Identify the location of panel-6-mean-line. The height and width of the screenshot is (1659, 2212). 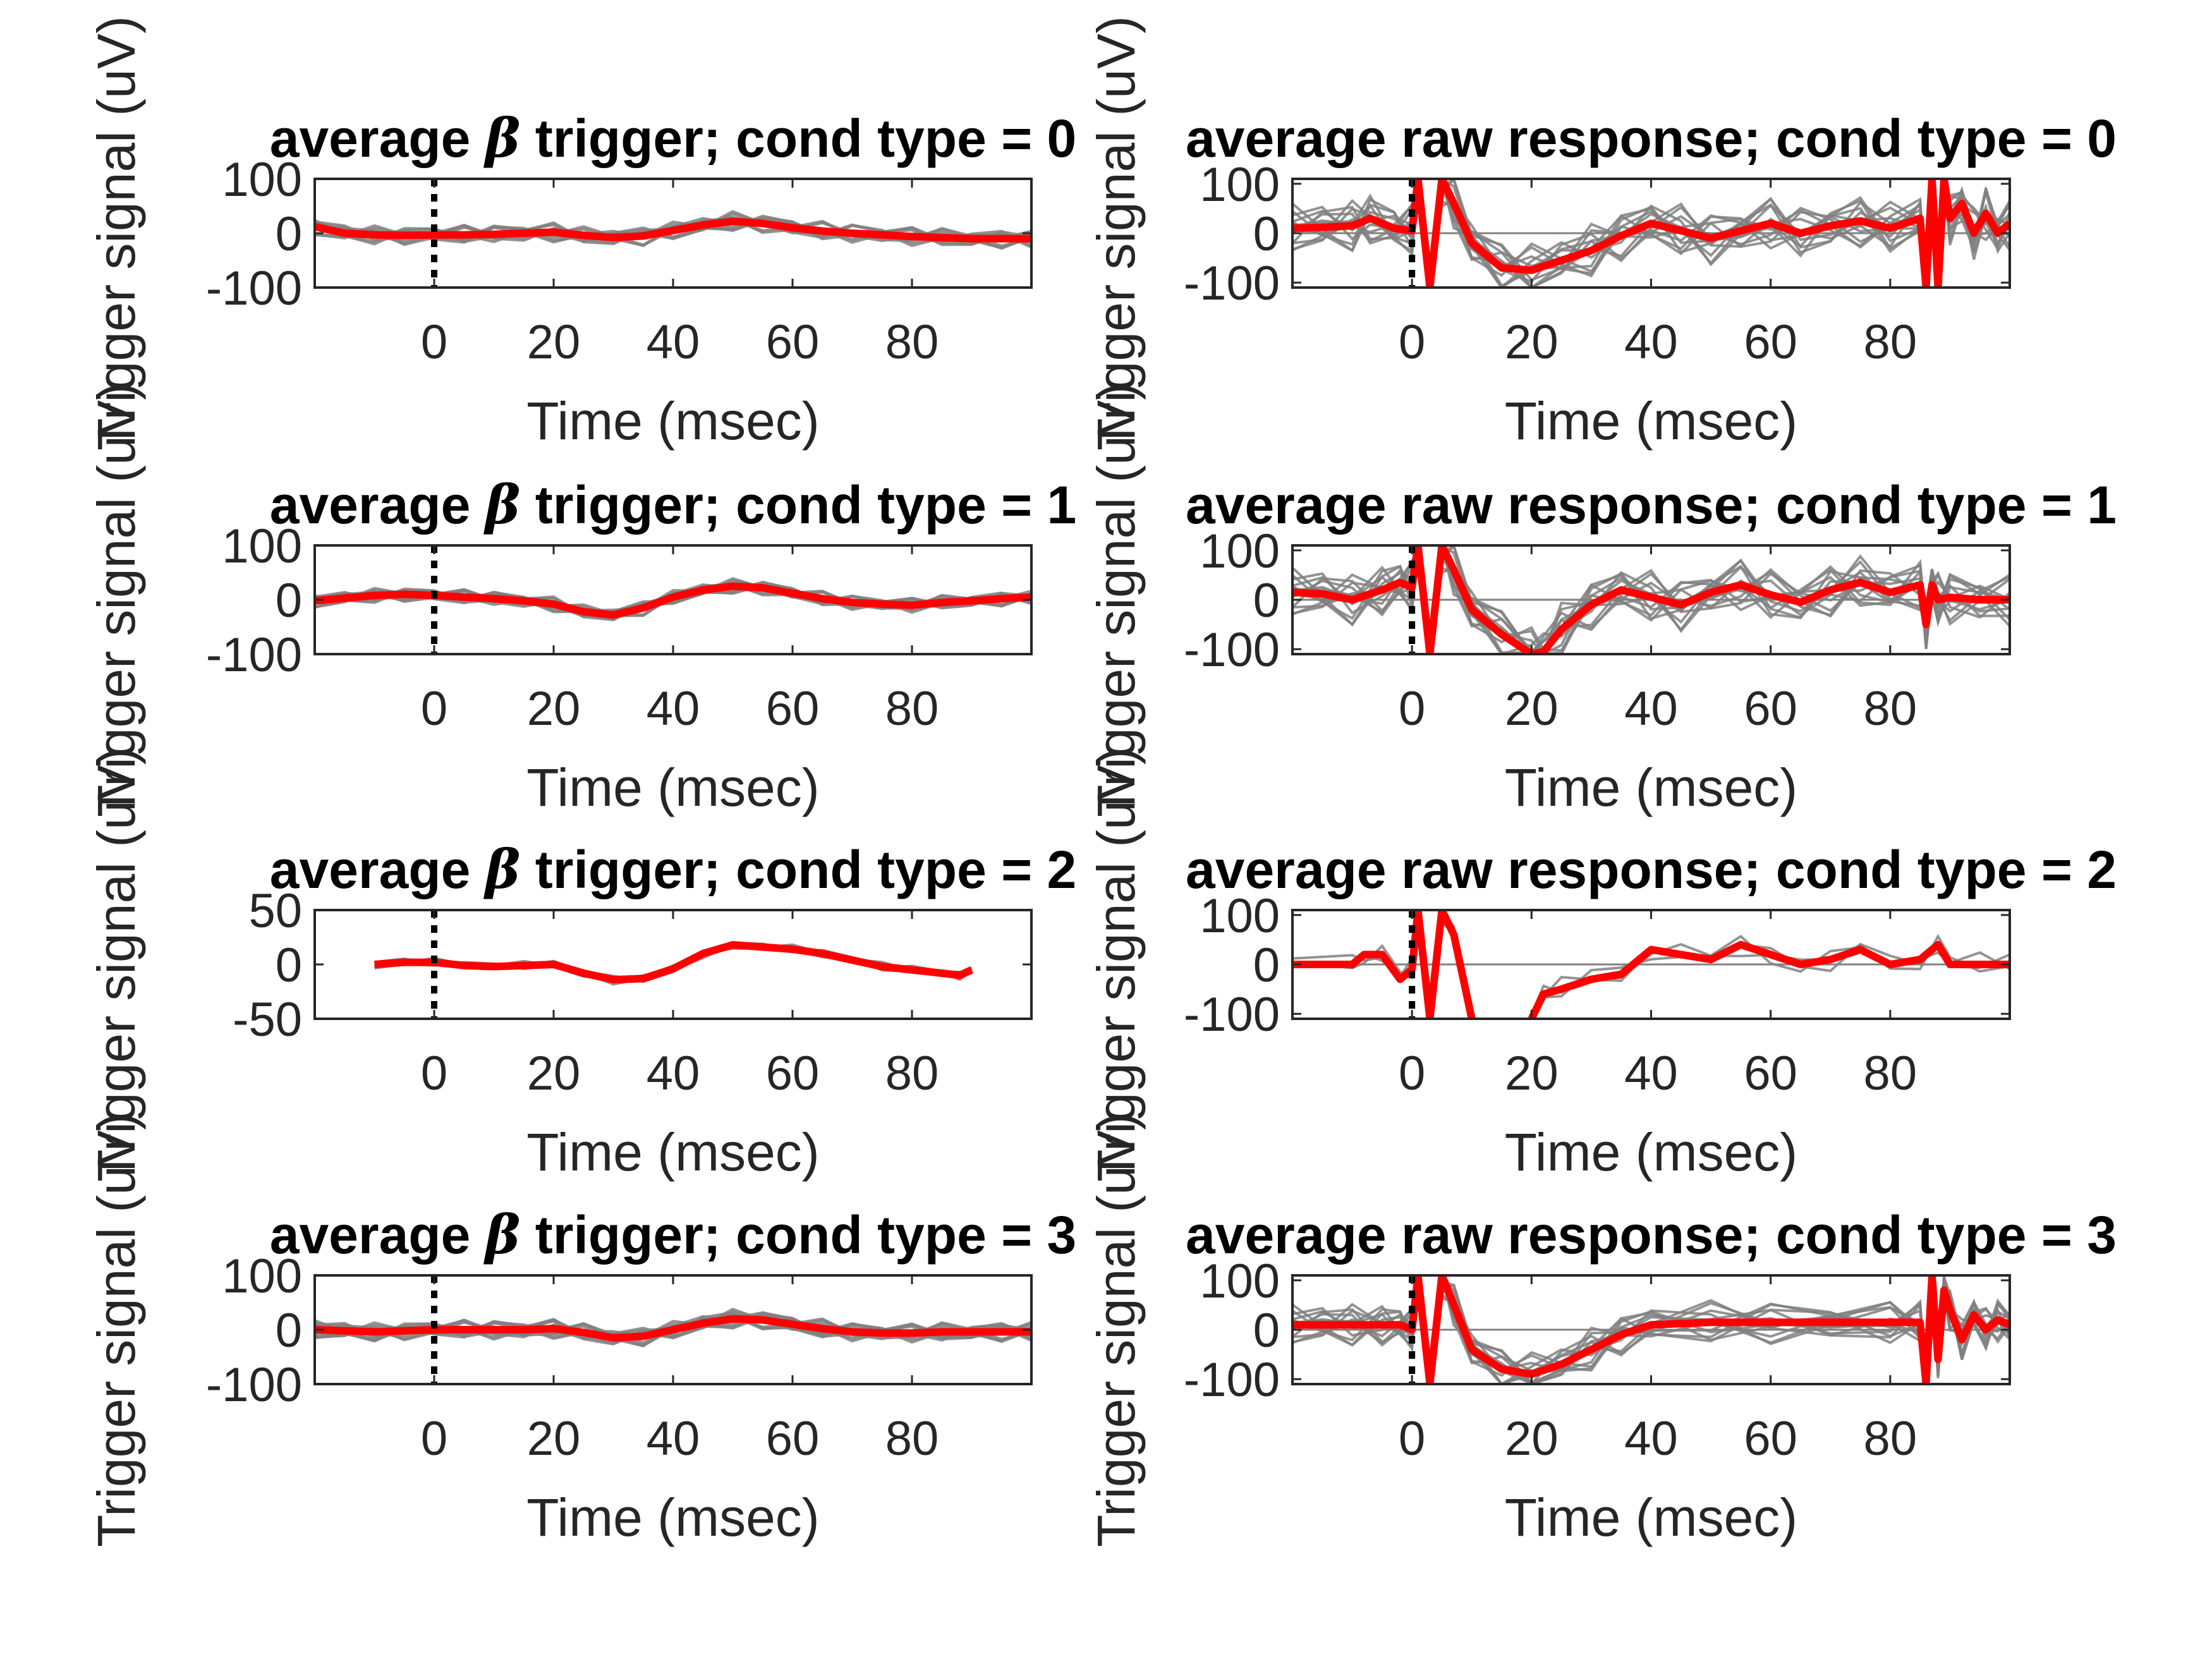
(673, 1328).